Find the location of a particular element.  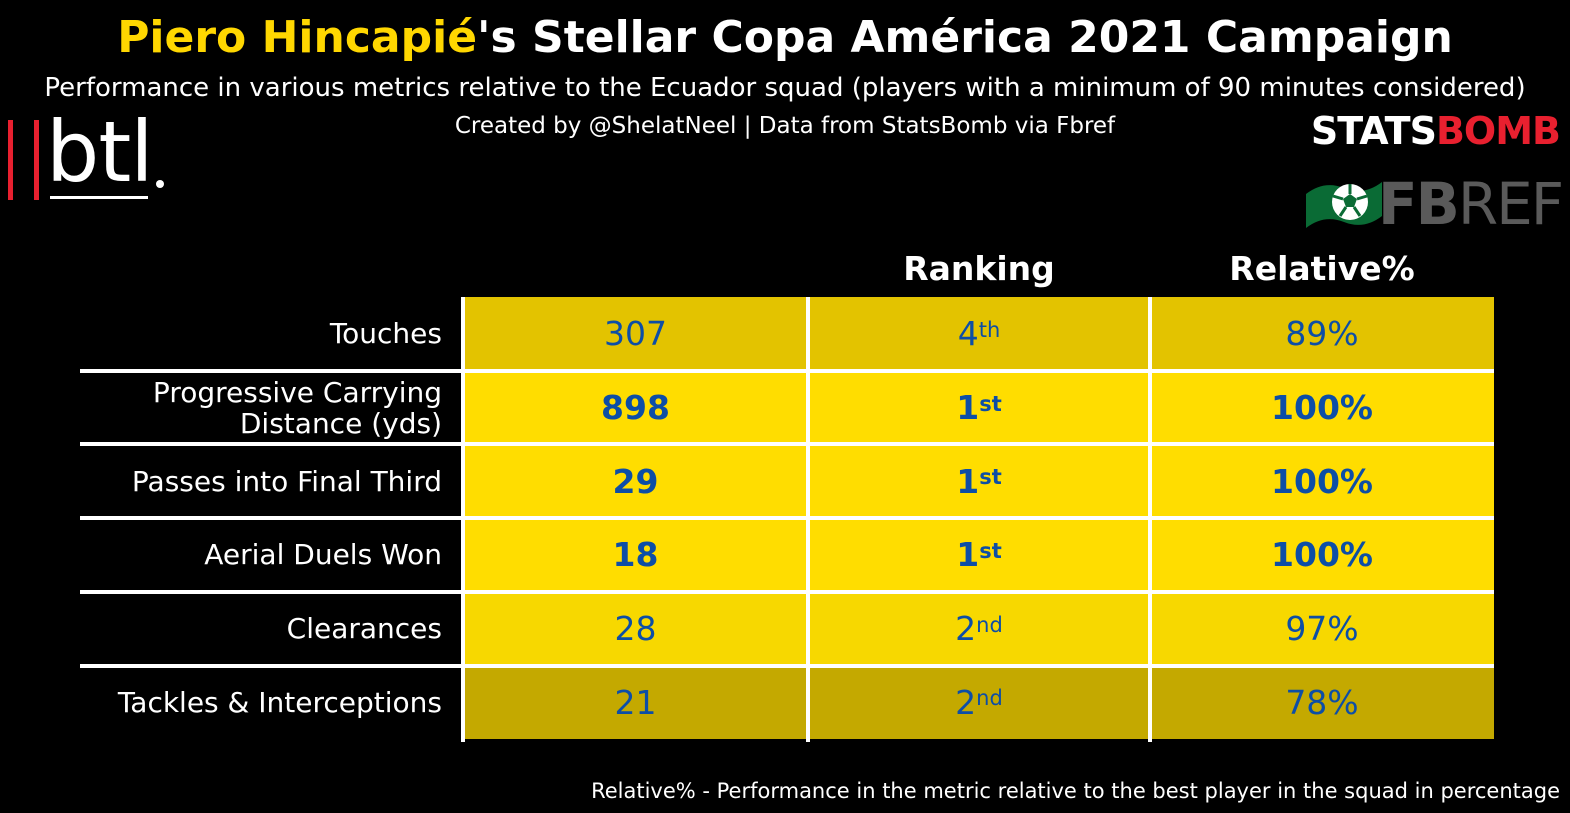

row-label-text: Touches is located at coordinates (385, 334).